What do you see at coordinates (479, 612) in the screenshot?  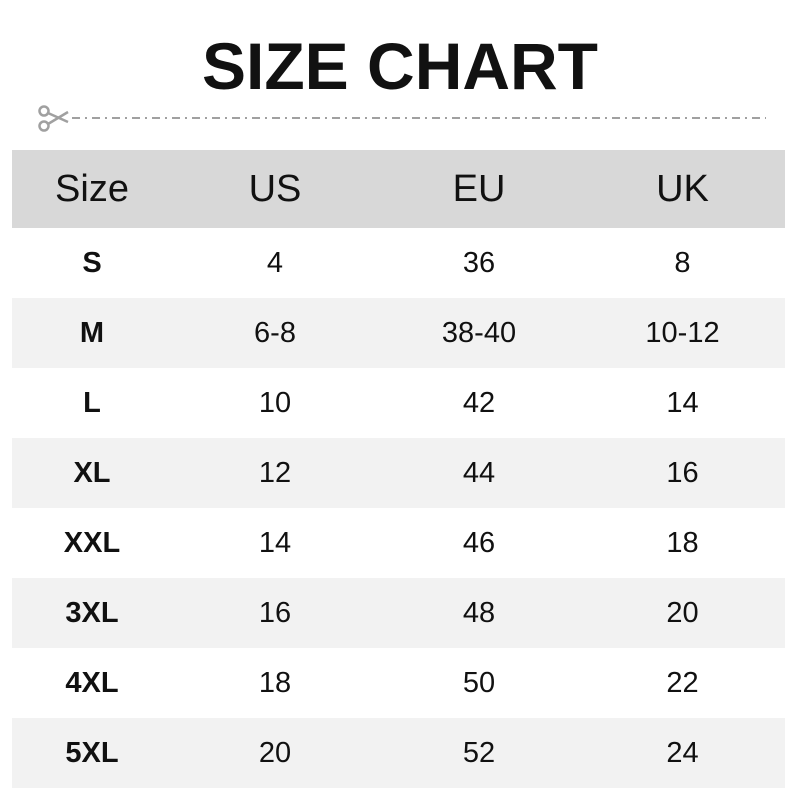 I see `table-cell: 48` at bounding box center [479, 612].